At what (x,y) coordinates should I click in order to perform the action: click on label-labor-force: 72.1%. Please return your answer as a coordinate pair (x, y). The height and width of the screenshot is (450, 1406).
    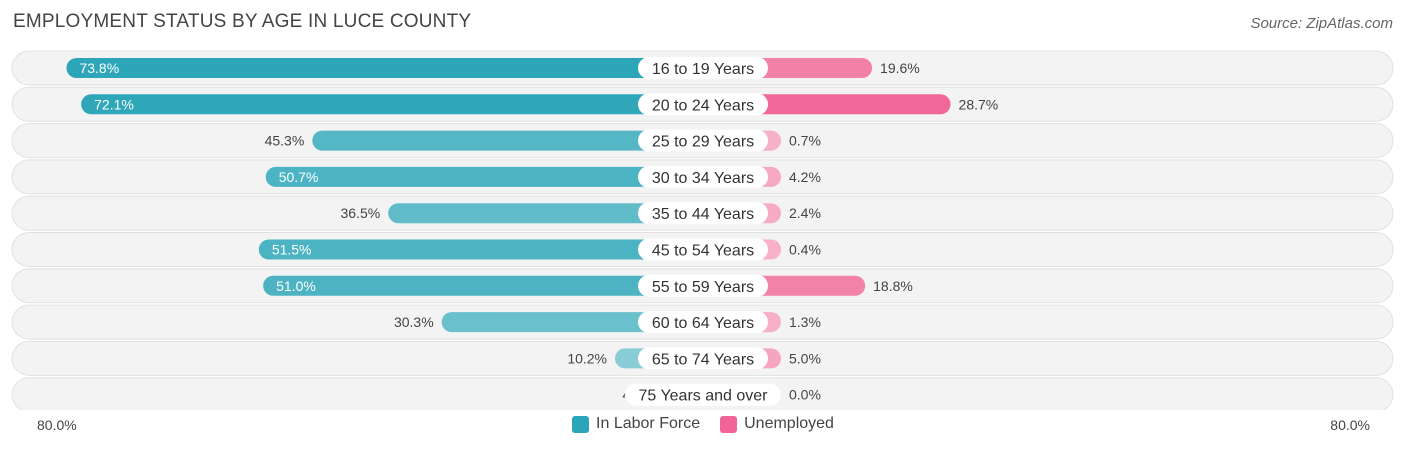
    Looking at the image, I should click on (114, 104).